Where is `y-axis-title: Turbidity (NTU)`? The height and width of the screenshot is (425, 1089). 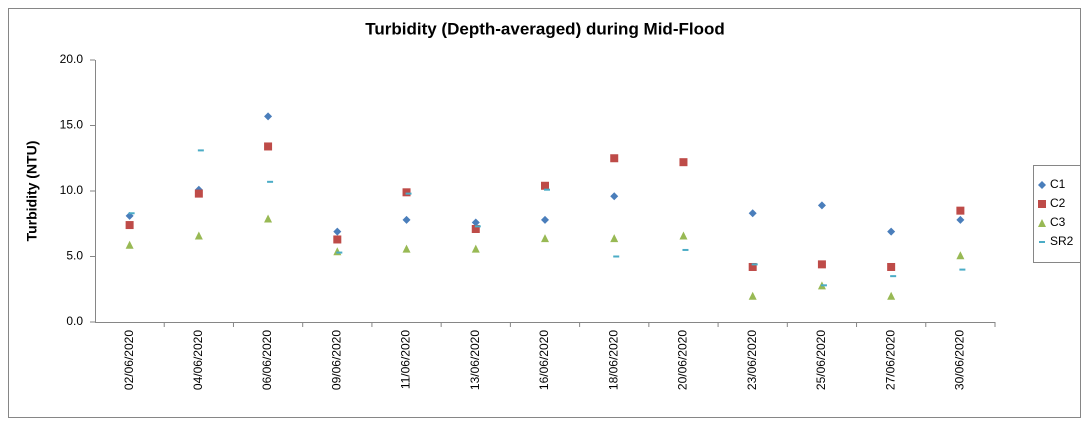 y-axis-title: Turbidity (NTU) is located at coordinates (32, 191).